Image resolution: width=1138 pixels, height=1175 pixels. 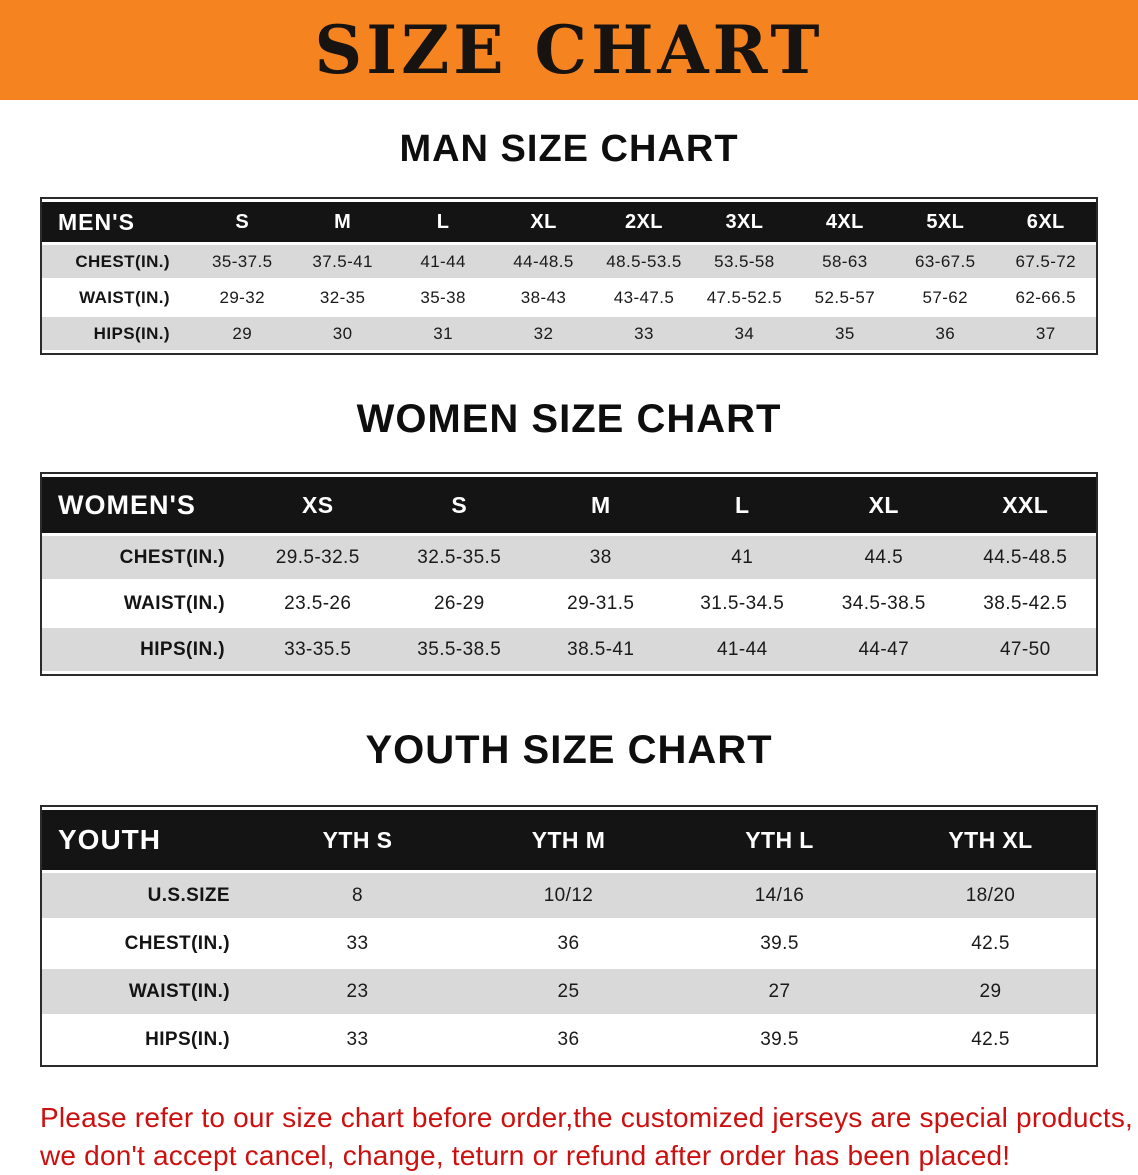 I want to click on value-cell: 47-50, so click(x=1025, y=649).